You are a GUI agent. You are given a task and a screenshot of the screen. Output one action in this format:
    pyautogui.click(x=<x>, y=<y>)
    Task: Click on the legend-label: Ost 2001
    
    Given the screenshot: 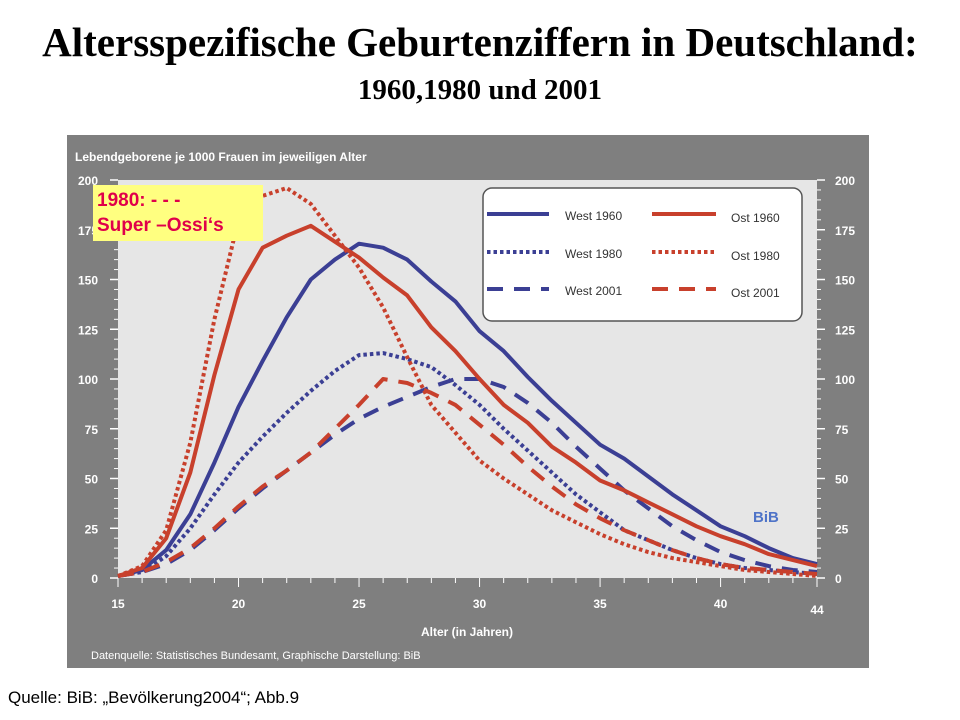 What is the action you would take?
    pyautogui.click(x=755, y=293)
    